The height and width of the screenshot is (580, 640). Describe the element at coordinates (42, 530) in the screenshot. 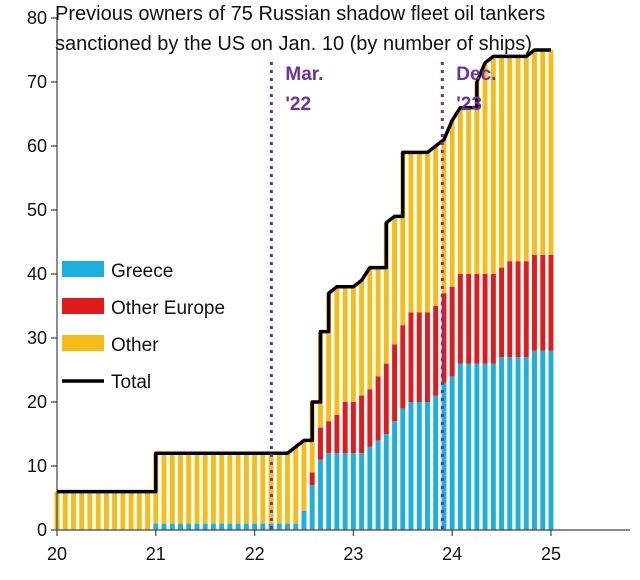

I see `y-tick-label: 0` at that location.